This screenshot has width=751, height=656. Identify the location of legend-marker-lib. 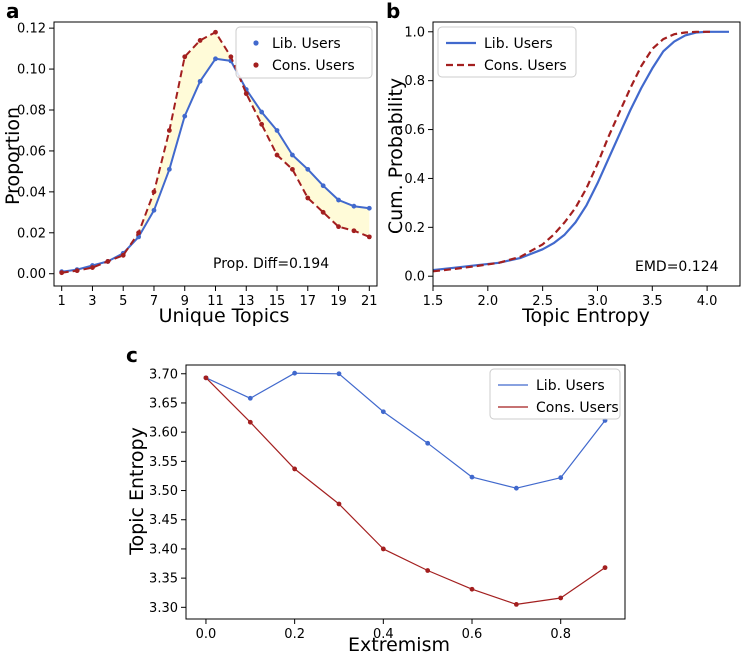
(256, 43).